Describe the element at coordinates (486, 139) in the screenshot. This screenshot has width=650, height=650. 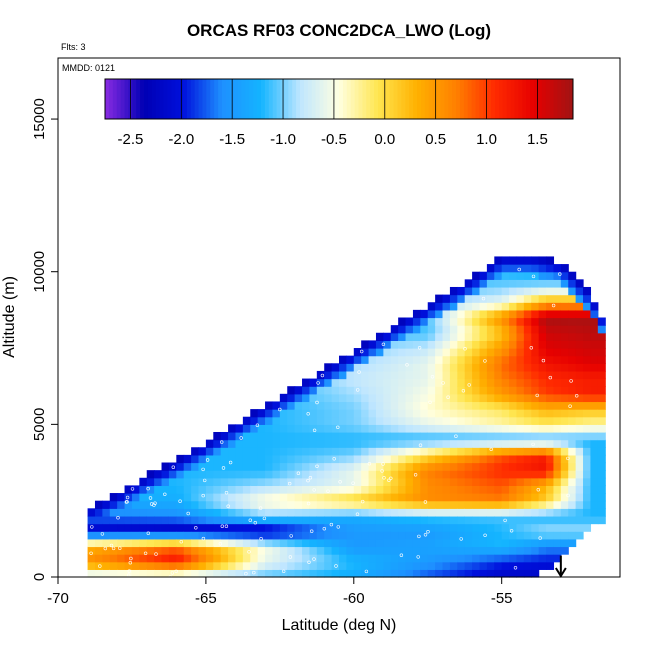
I see `colorbar-tick-label: 1.0` at that location.